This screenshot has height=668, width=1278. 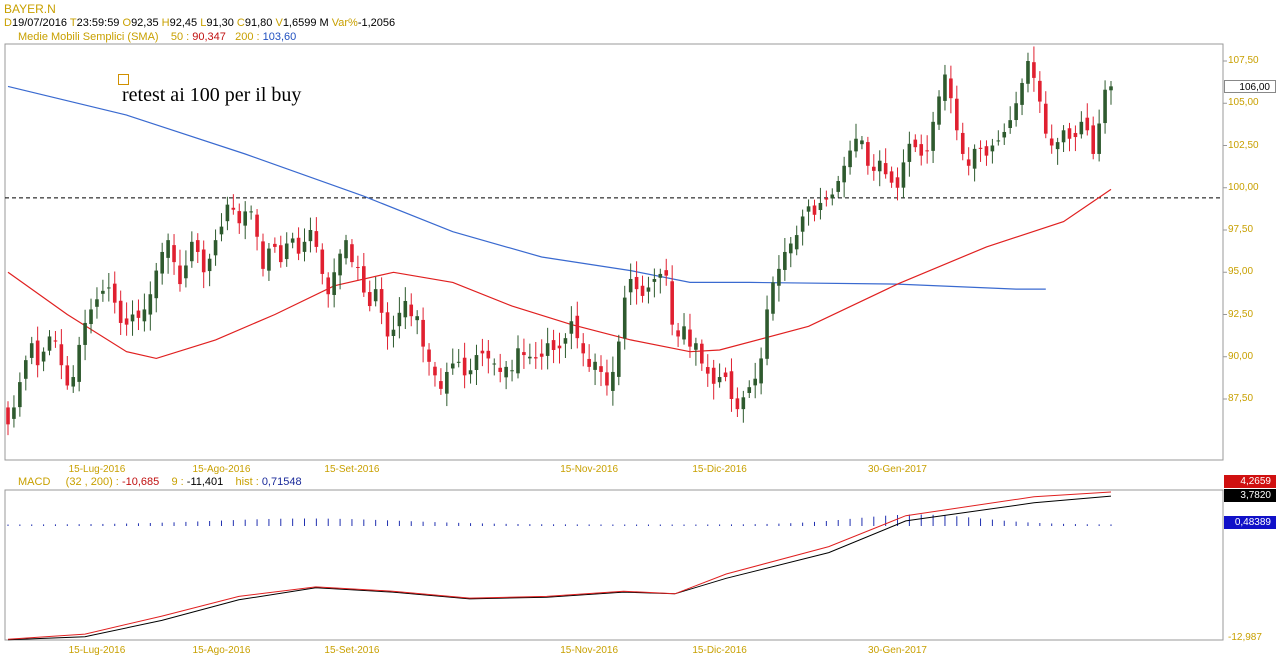 What do you see at coordinates (1250, 495) in the screenshot?
I see `macd-black-badge: 3,7820` at bounding box center [1250, 495].